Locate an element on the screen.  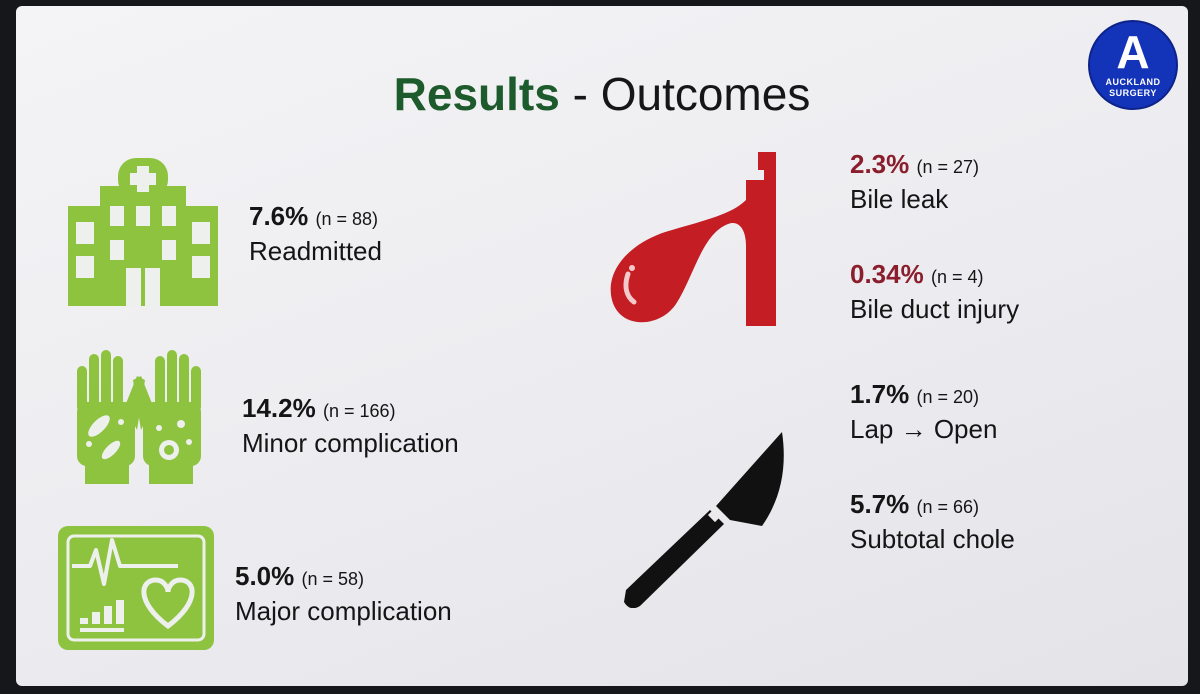
stat-n: (n = 27) is located at coordinates (948, 167).